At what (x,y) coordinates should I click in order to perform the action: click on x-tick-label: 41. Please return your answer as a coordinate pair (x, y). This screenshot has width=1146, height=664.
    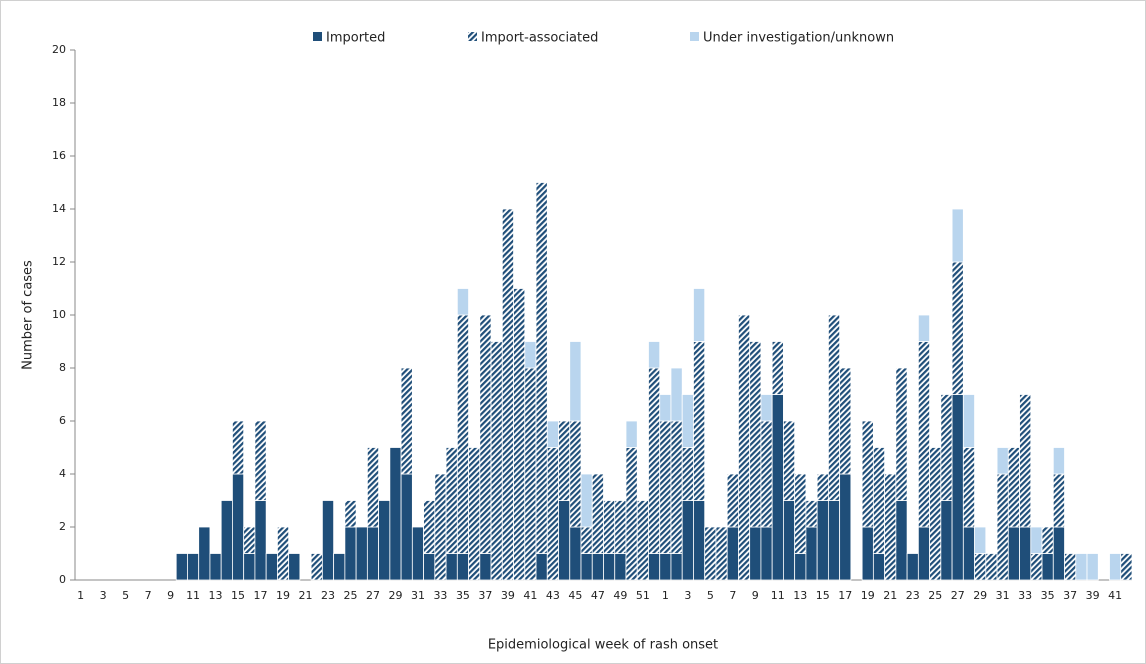
    Looking at the image, I should click on (530, 595).